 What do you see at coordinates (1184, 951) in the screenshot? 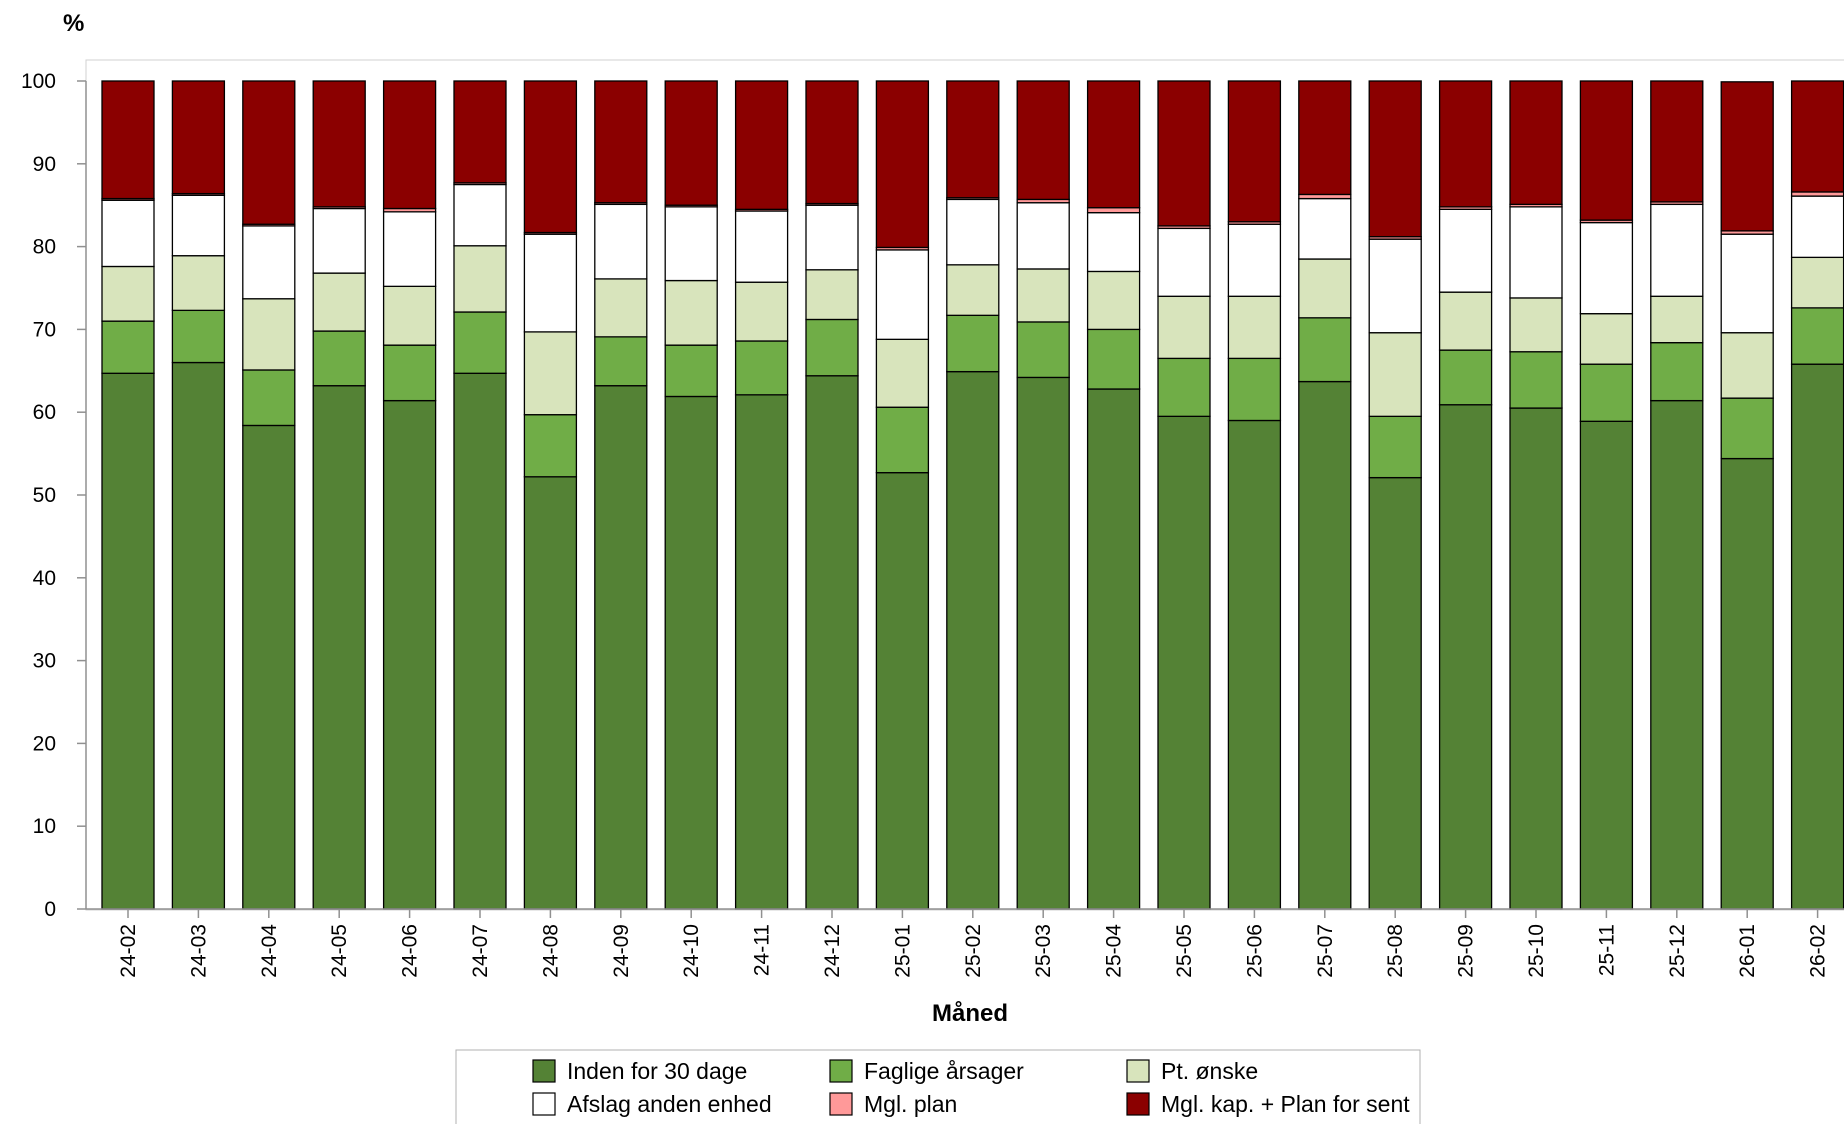
I see `x-tick-label: 25-05` at bounding box center [1184, 951].